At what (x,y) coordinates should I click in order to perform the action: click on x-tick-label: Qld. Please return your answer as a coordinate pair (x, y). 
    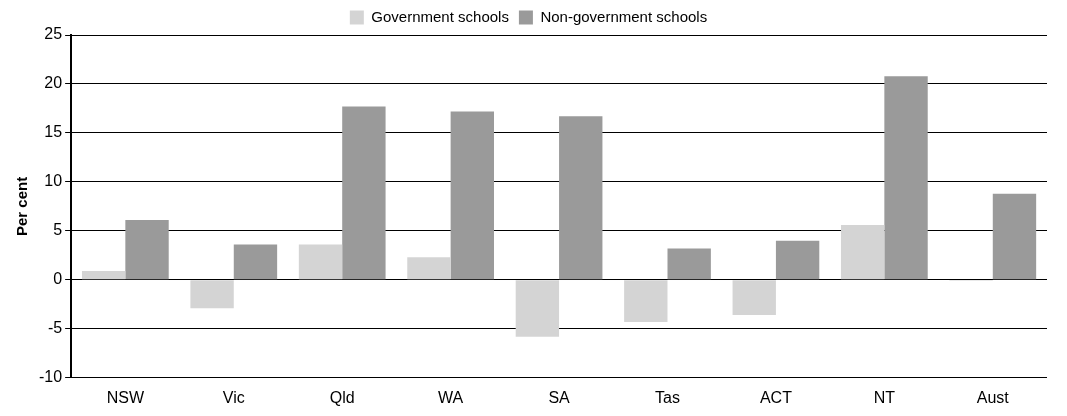
    Looking at the image, I should click on (342, 397).